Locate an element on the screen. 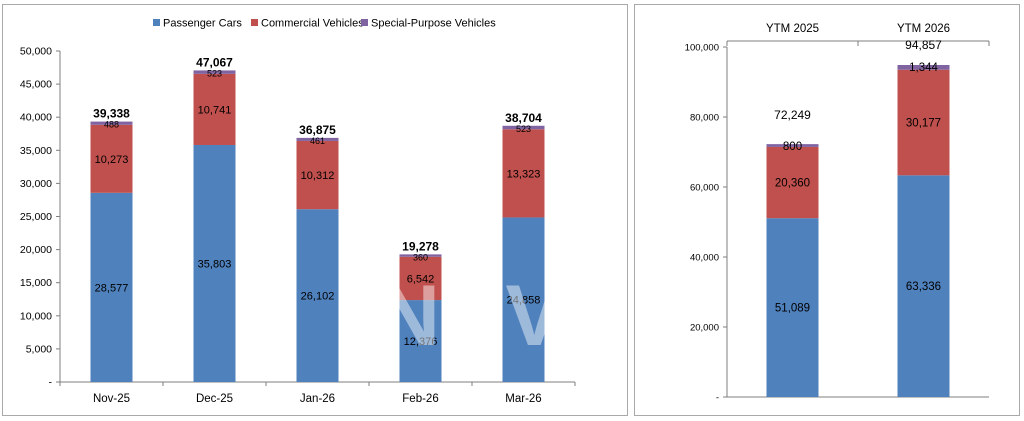 The width and height of the screenshot is (1024, 421). y-tick-label: 100,000 is located at coordinates (702, 48).